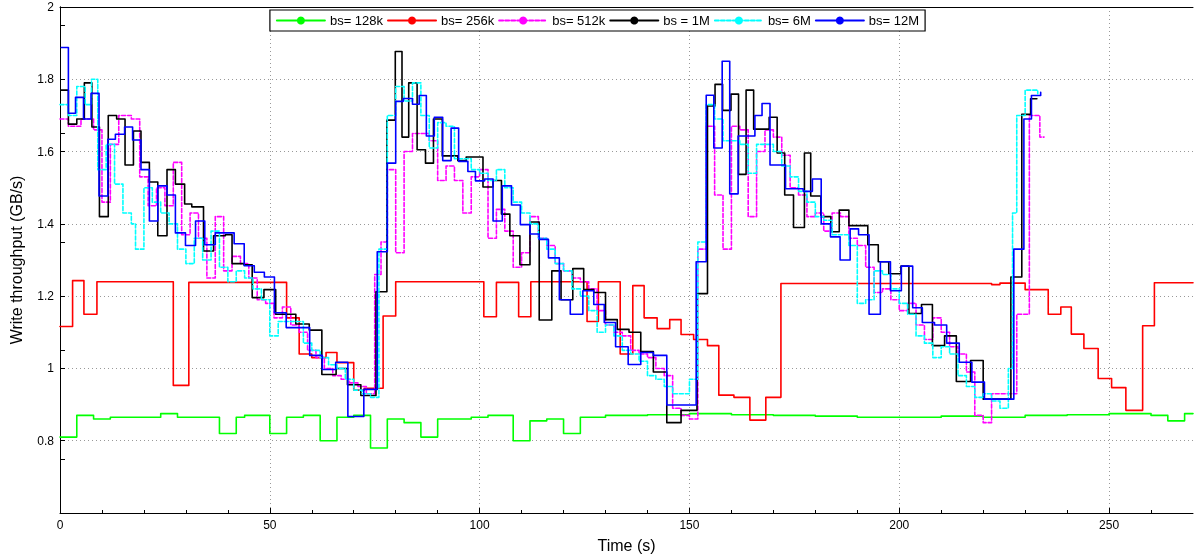 The image size is (1195, 558). What do you see at coordinates (46, 79) in the screenshot?
I see `y-tick-label: 1.8` at bounding box center [46, 79].